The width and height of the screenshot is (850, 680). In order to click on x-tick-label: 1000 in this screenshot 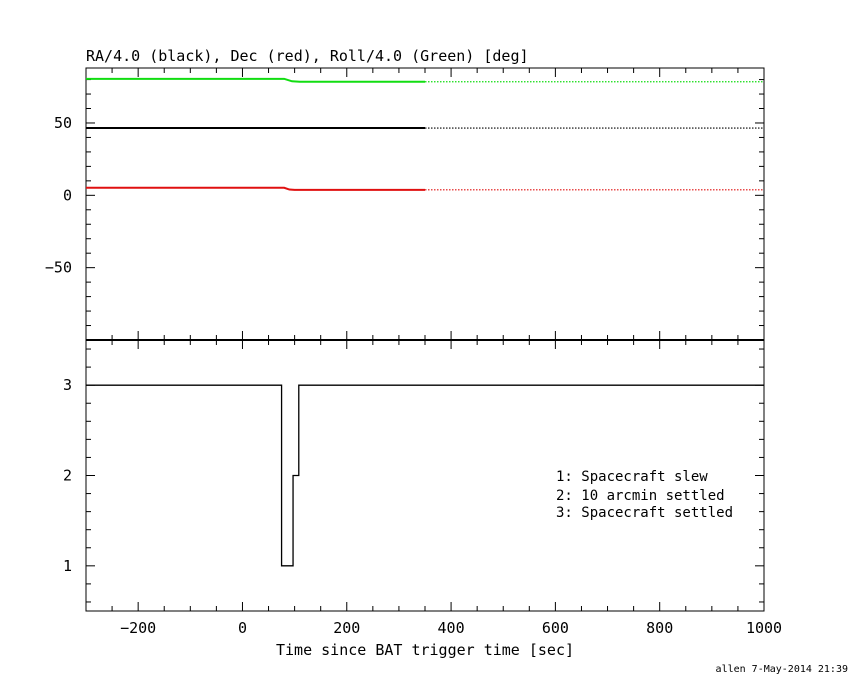, I will do `click(764, 628)`.